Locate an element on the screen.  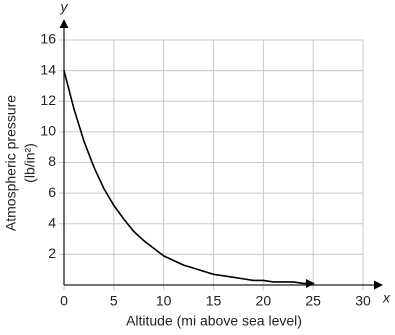
x-tick-label: 25 is located at coordinates (313, 301).